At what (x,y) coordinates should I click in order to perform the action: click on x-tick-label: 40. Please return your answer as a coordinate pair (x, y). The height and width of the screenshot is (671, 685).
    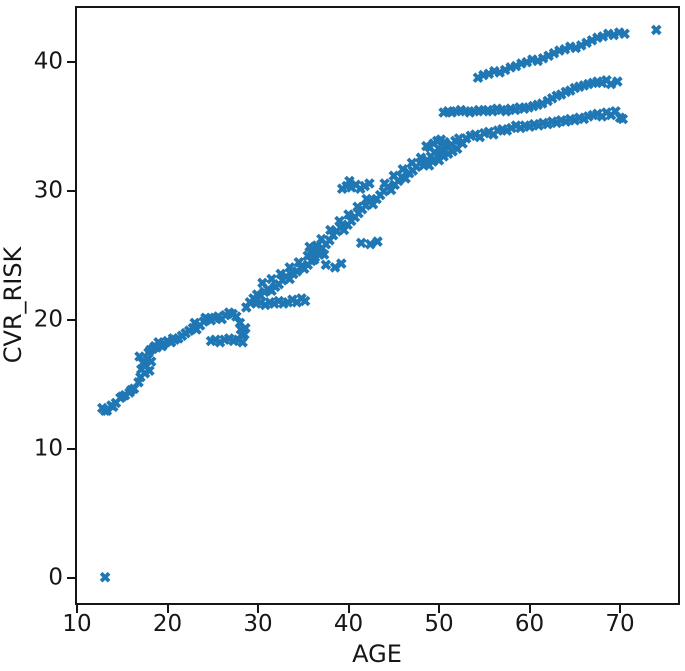
    Looking at the image, I should click on (348, 624).